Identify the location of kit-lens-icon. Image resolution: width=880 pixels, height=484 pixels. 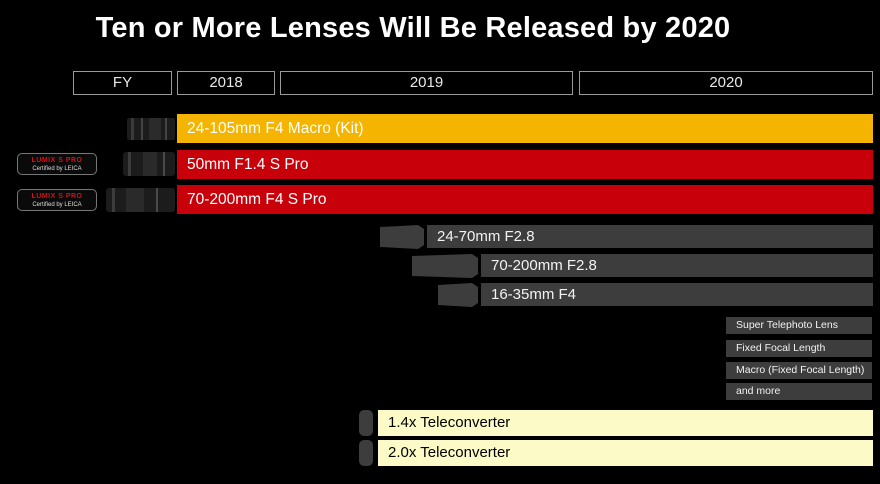
(151, 129).